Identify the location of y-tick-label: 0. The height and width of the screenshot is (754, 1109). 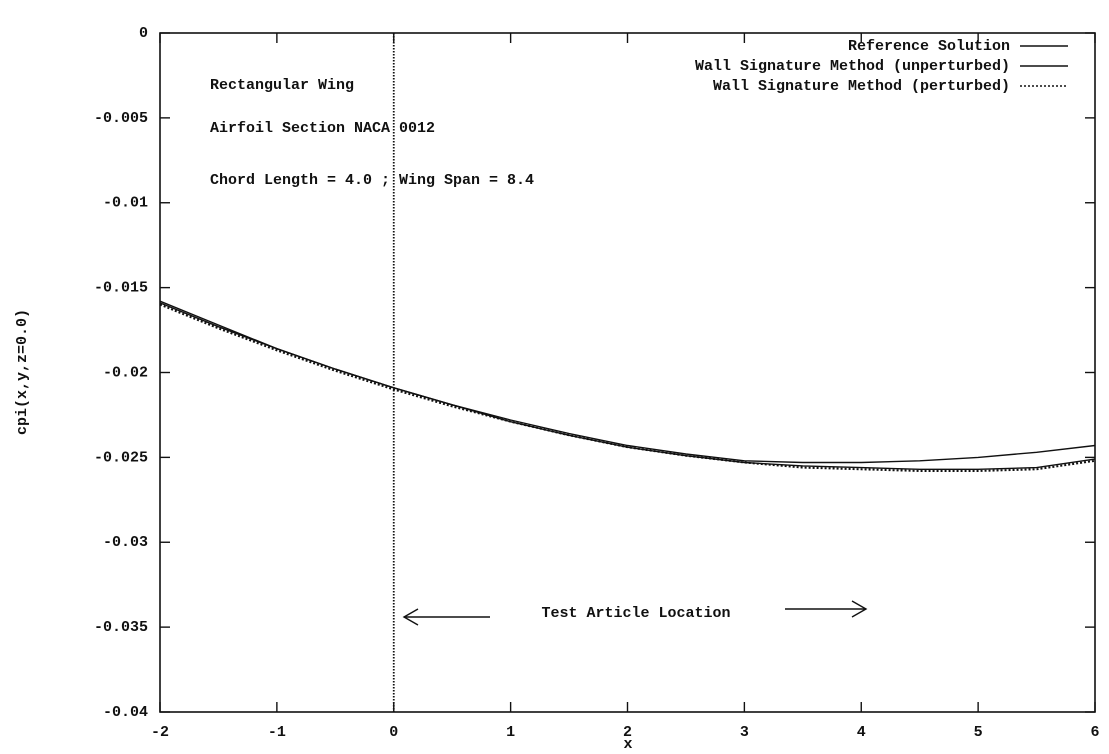
(143, 33).